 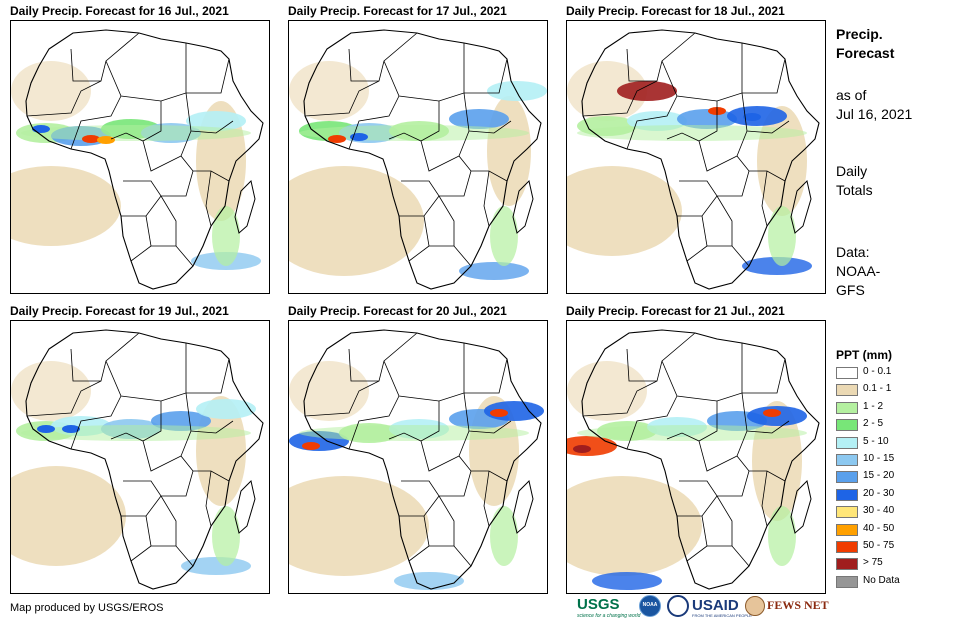 What do you see at coordinates (598, 604) in the screenshot?
I see `usgs-logo: USGS` at bounding box center [598, 604].